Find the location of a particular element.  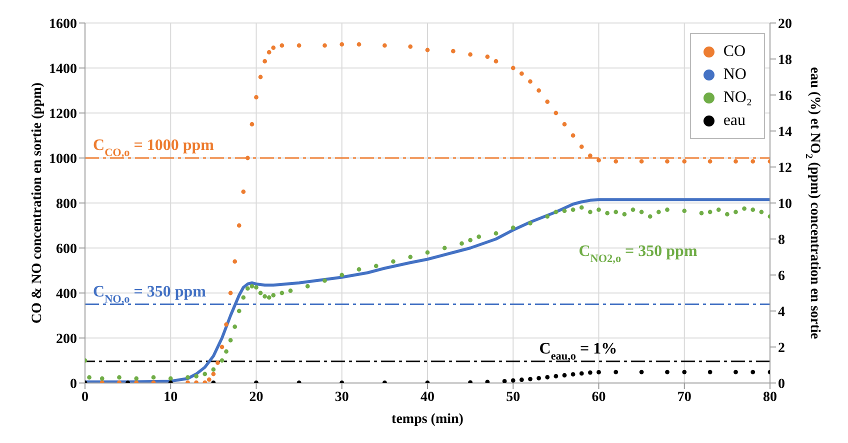

legend-label: NO is located at coordinates (734, 75).